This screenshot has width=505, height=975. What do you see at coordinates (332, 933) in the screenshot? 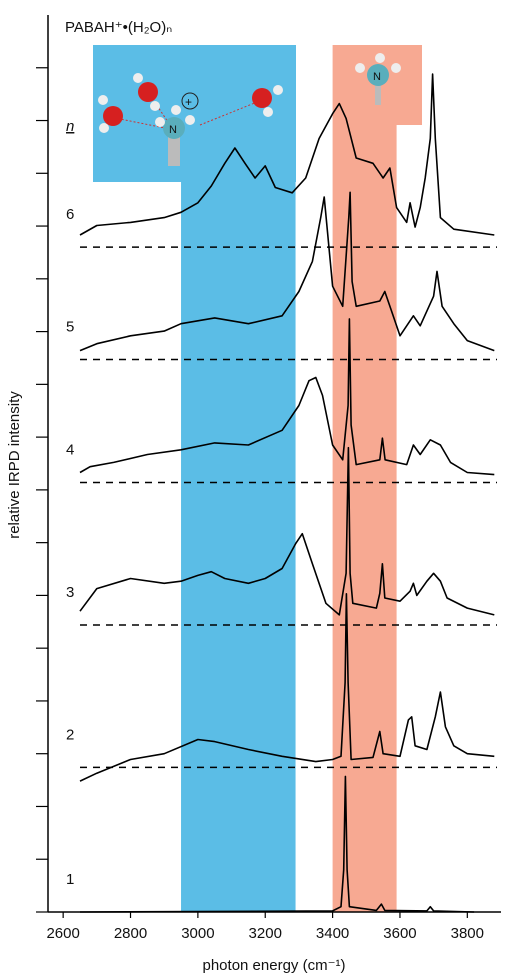
I see `x-tick-label: 3400` at bounding box center [332, 933].